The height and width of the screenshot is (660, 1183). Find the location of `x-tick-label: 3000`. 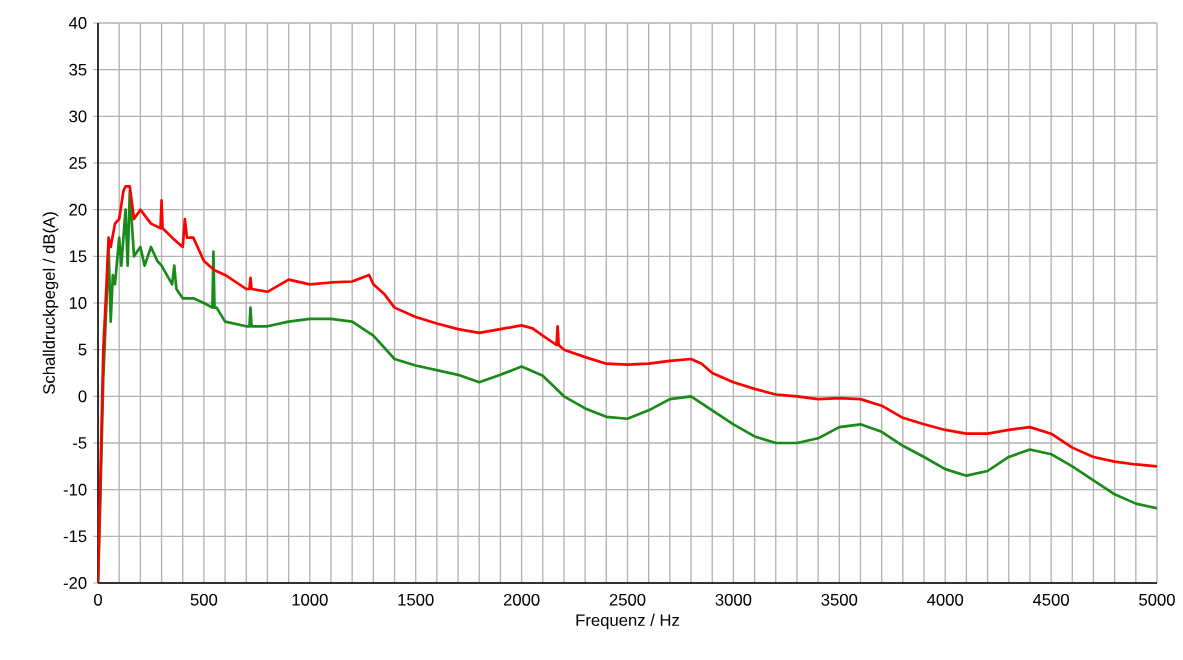

x-tick-label: 3000 is located at coordinates (733, 599).